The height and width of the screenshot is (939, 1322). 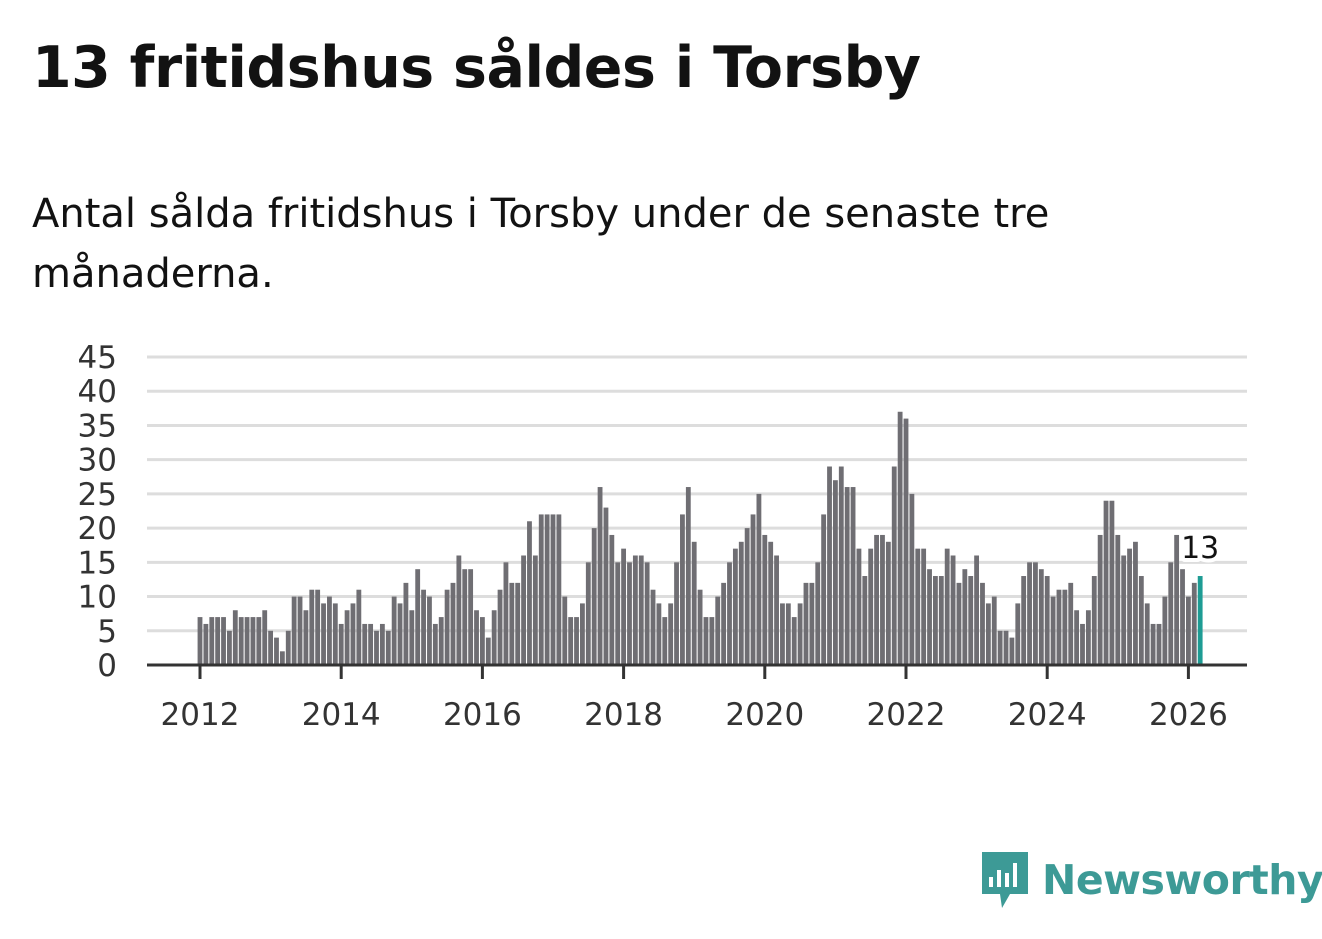 I want to click on y-tick-label: 30, so click(x=97, y=461).